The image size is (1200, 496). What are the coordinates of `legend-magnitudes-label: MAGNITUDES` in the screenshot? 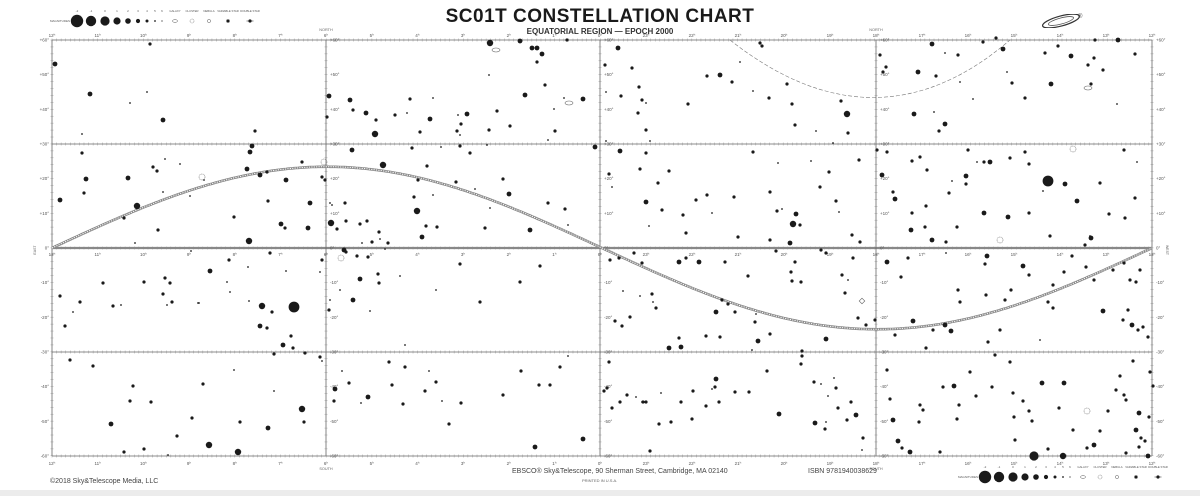 It's located at (60, 21).